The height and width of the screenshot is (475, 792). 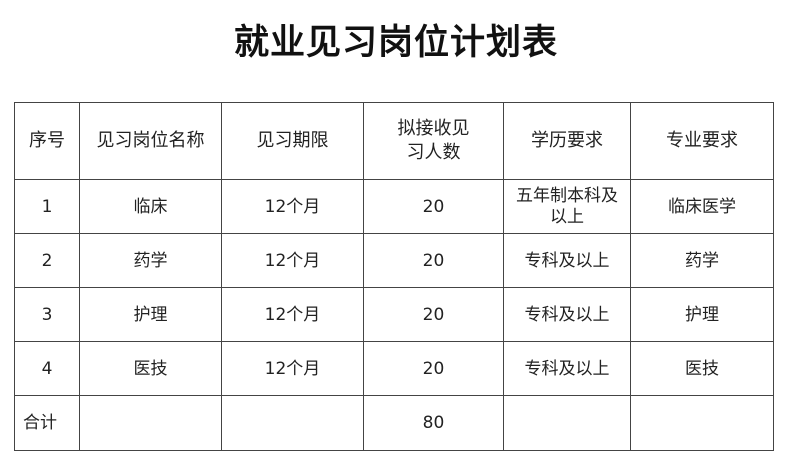 What do you see at coordinates (702, 141) in the screenshot?
I see `header-cell: 专业要求` at bounding box center [702, 141].